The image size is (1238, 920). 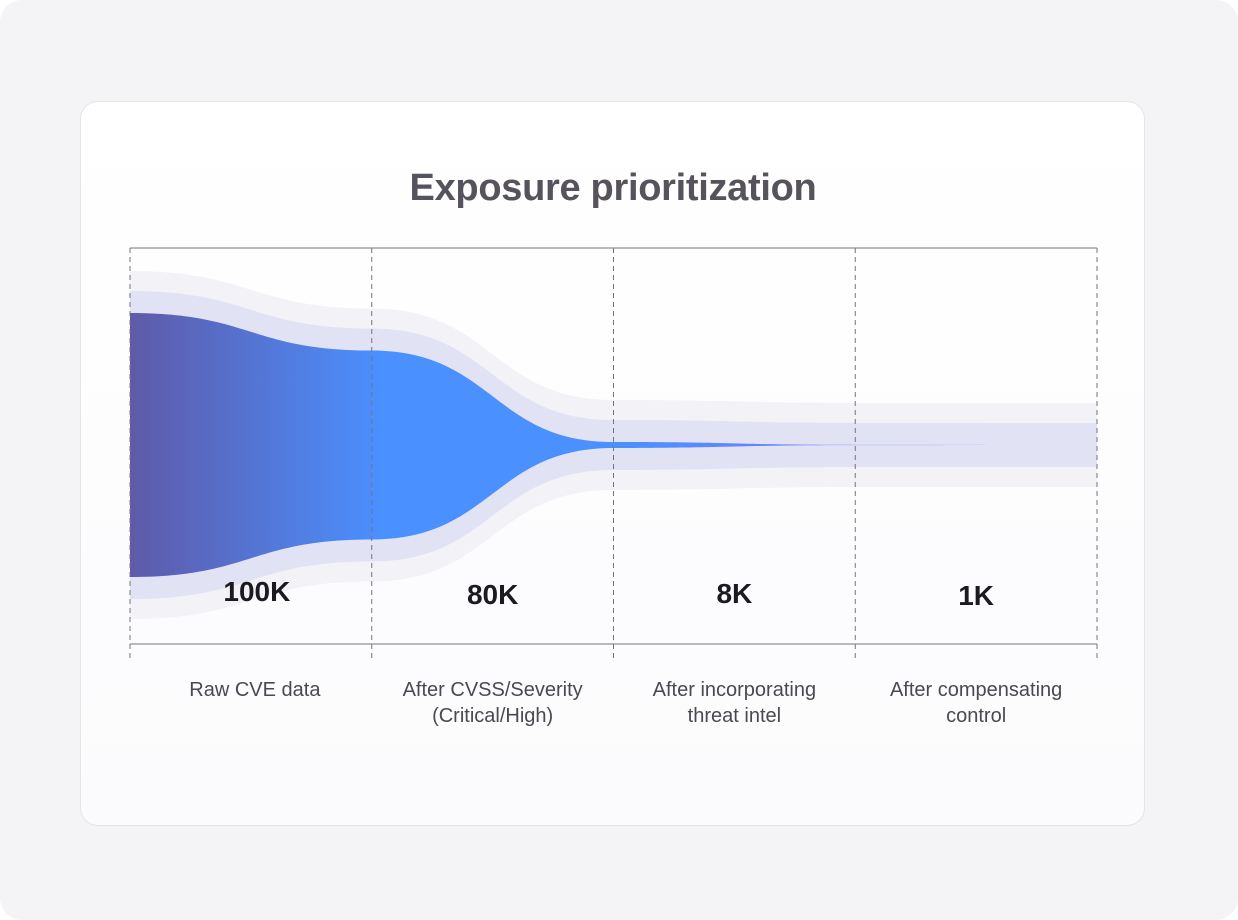 What do you see at coordinates (976, 716) in the screenshot?
I see `stage-label-line: control` at bounding box center [976, 716].